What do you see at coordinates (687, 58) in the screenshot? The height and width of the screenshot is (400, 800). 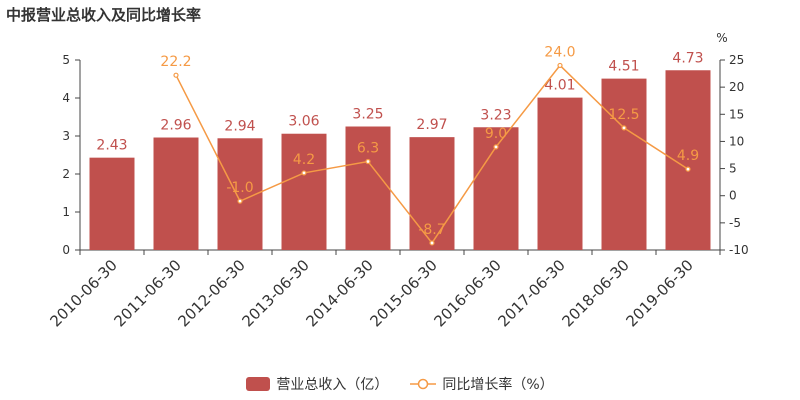 I see `bar-data-label: 4.73` at bounding box center [687, 58].